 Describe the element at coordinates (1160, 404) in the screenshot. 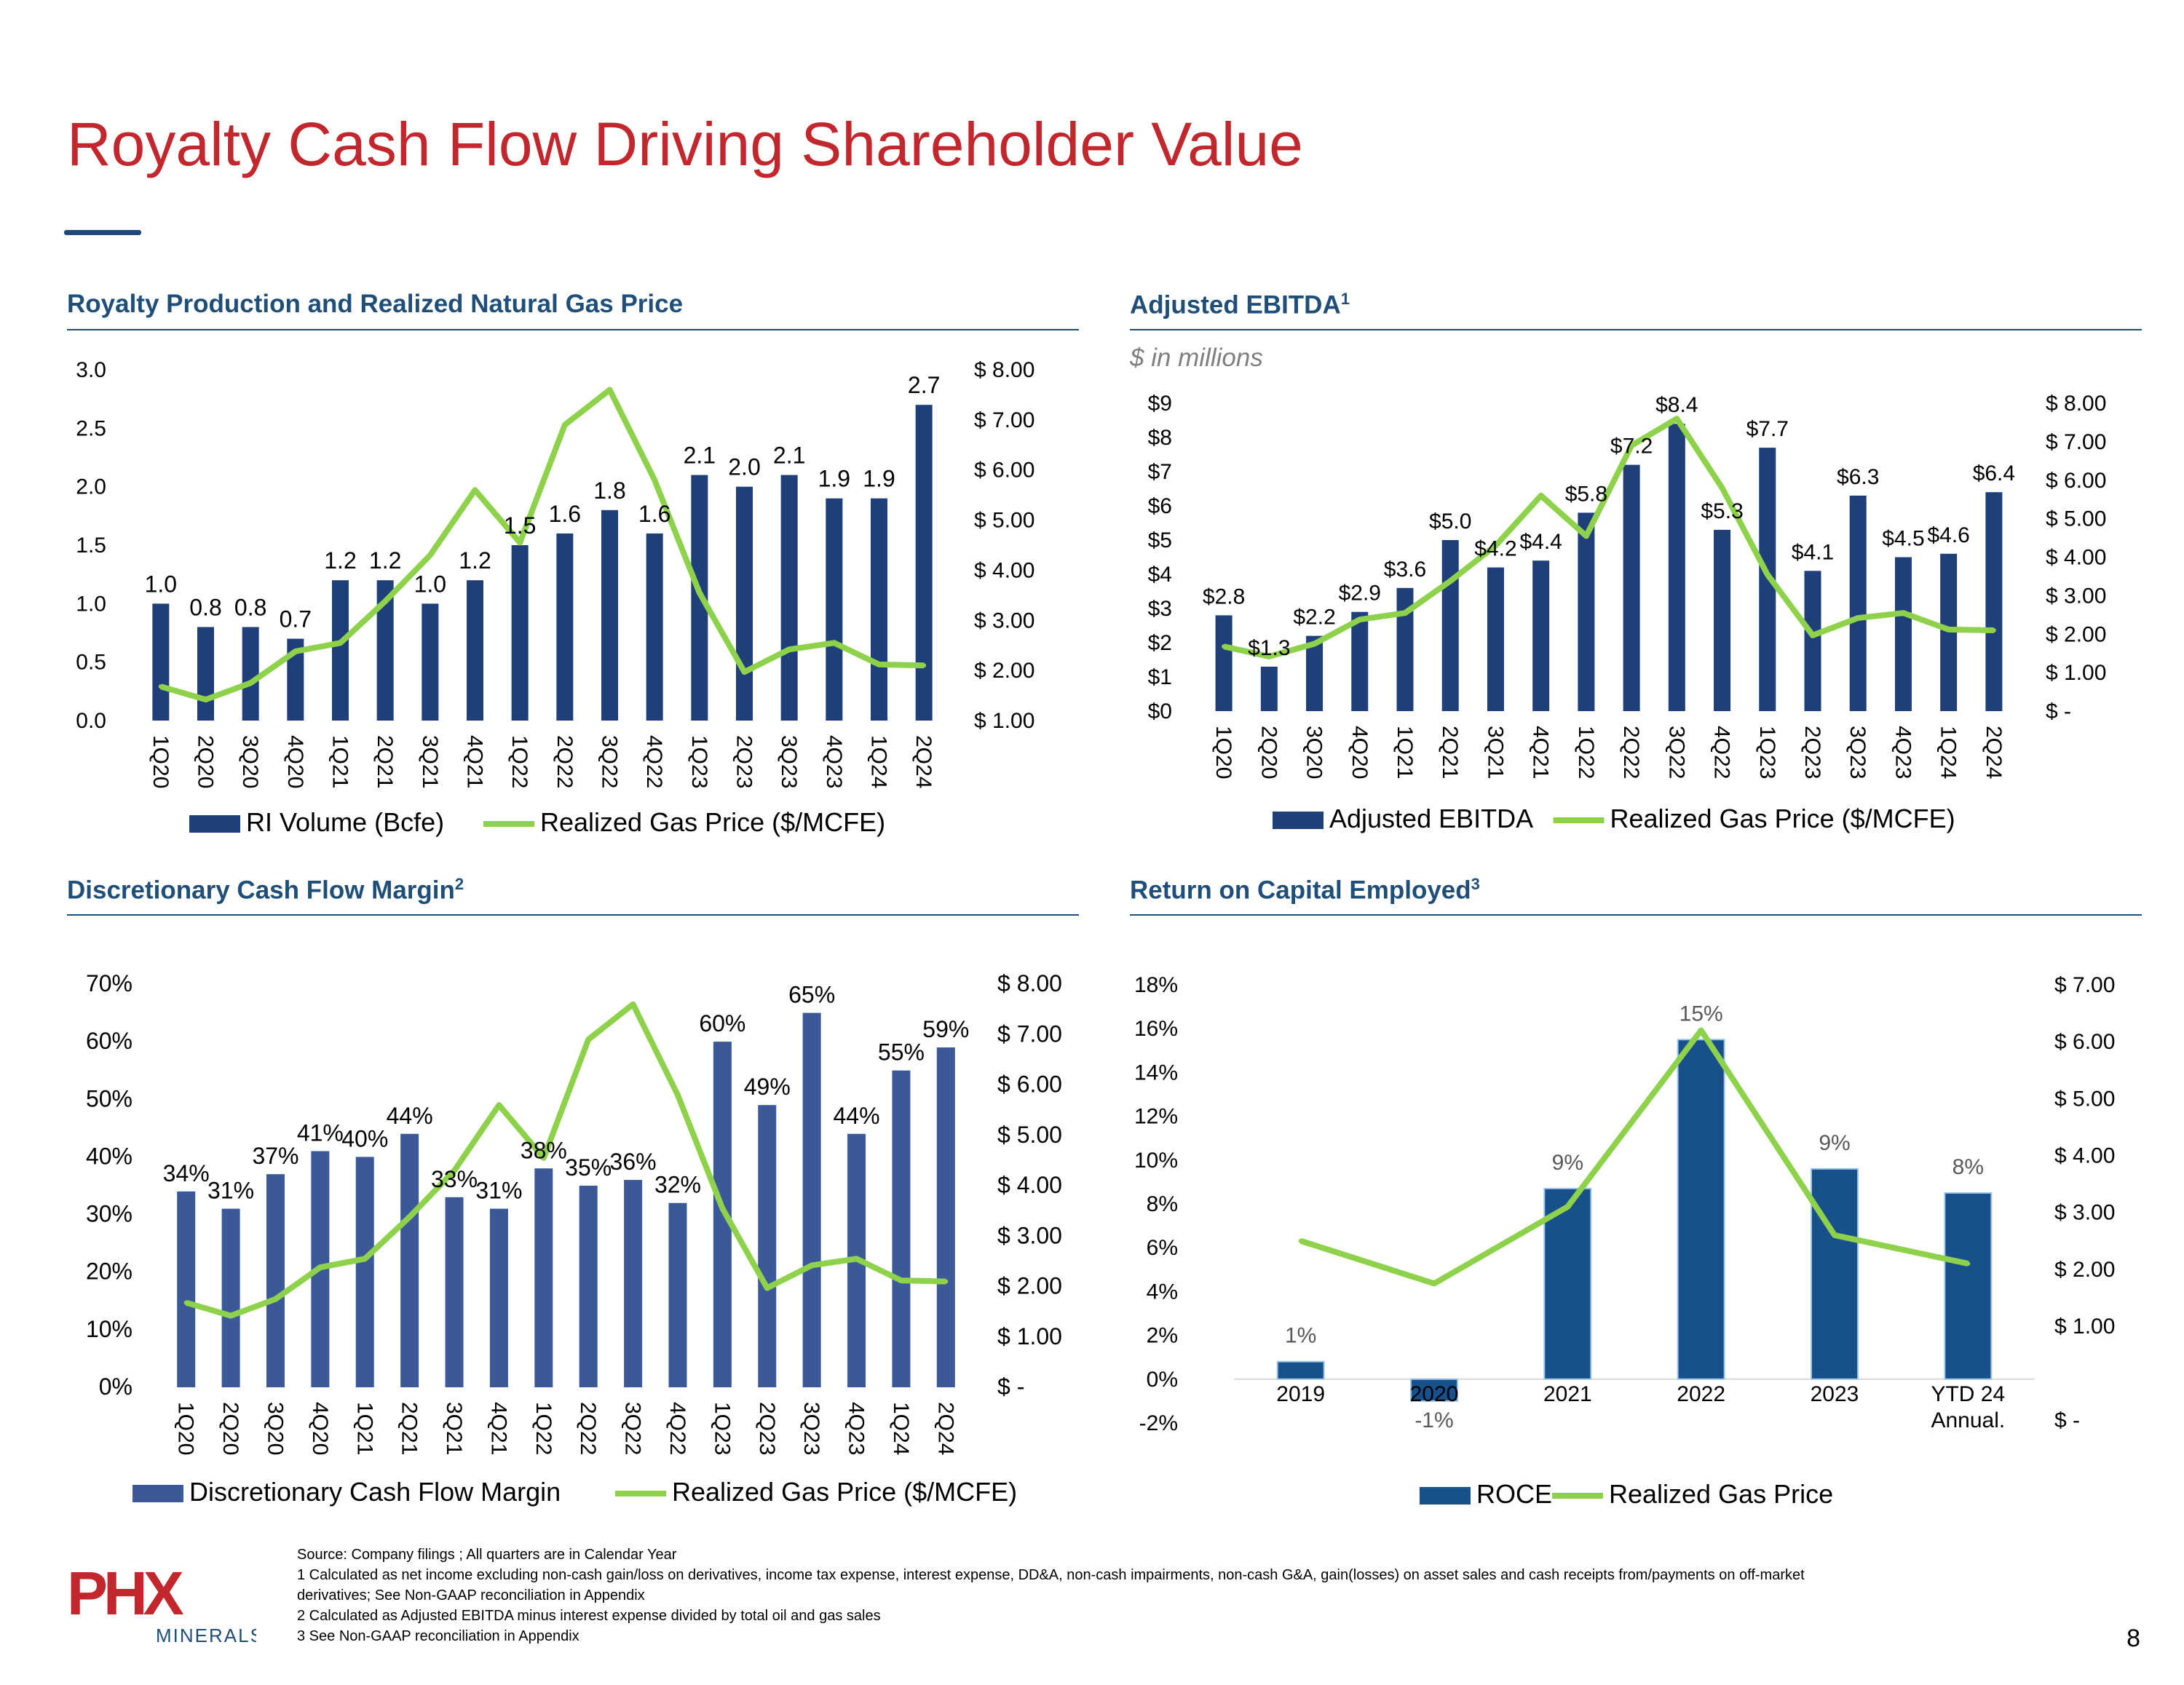

I see `ebitda-left-tick: $9` at that location.